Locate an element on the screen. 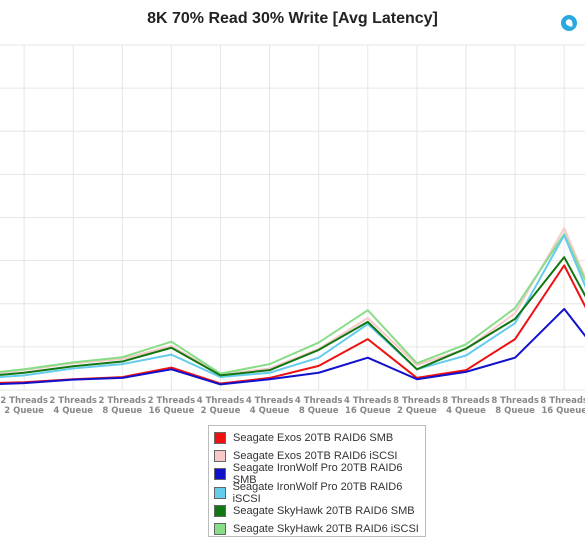 The height and width of the screenshot is (544, 585). legend-item: Seagate IronWolf Pro 20TB RAID6 iSCSI is located at coordinates (319, 492).